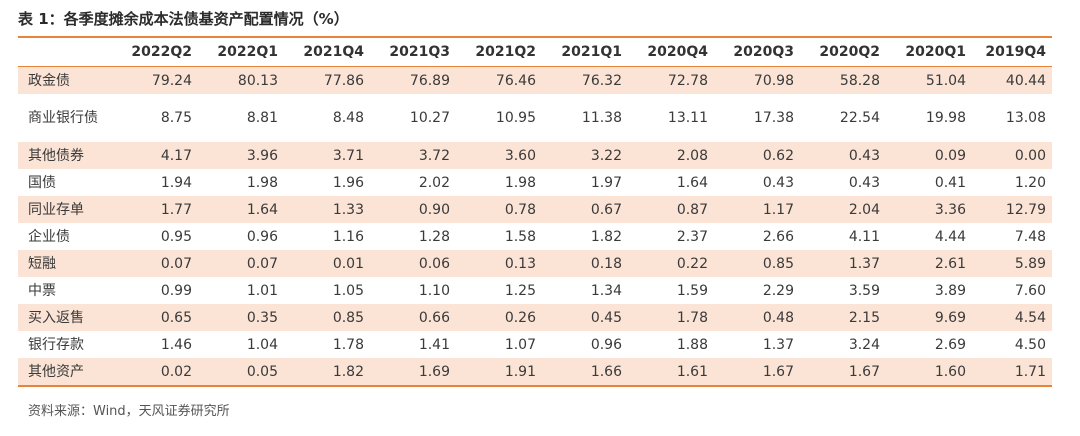 The image size is (1080, 436). Describe the element at coordinates (262, 118) in the screenshot. I see `table-cell: 8.81` at that location.